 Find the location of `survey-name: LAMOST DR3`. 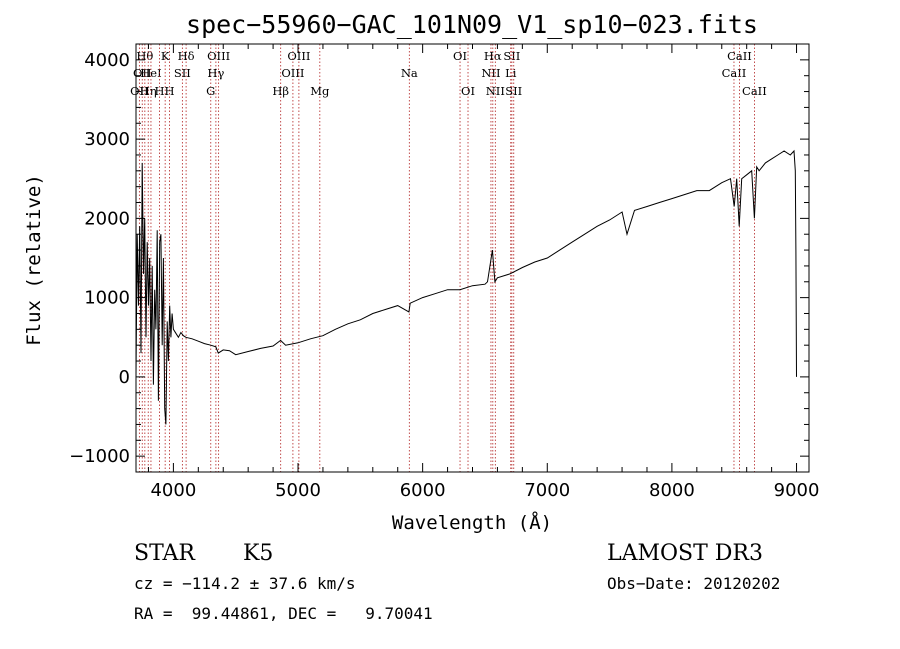

survey-name: LAMOST DR3 is located at coordinates (685, 553).